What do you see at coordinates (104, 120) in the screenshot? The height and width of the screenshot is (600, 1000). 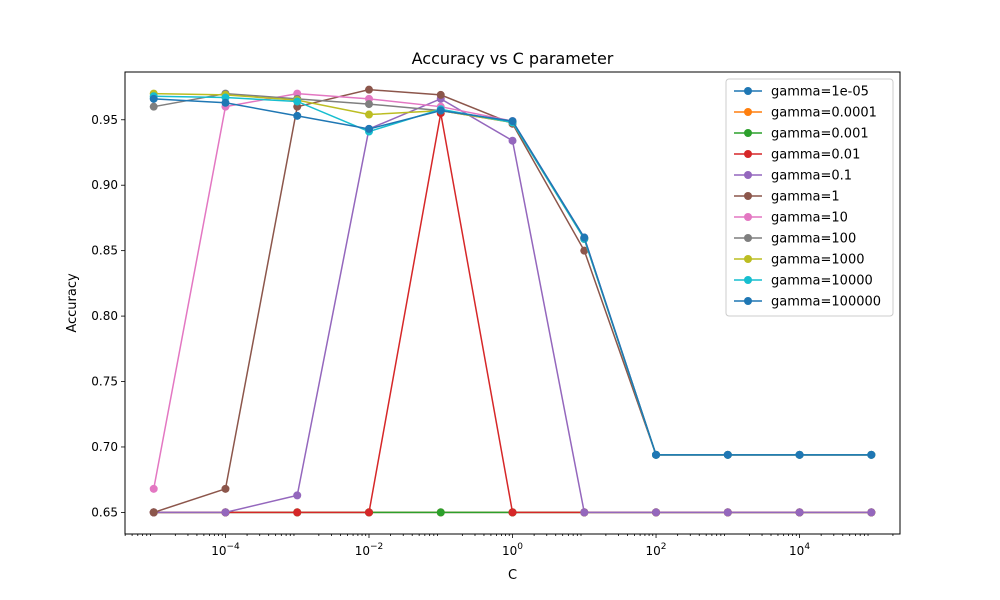 I see `y-tick-label: 0.95` at bounding box center [104, 120].